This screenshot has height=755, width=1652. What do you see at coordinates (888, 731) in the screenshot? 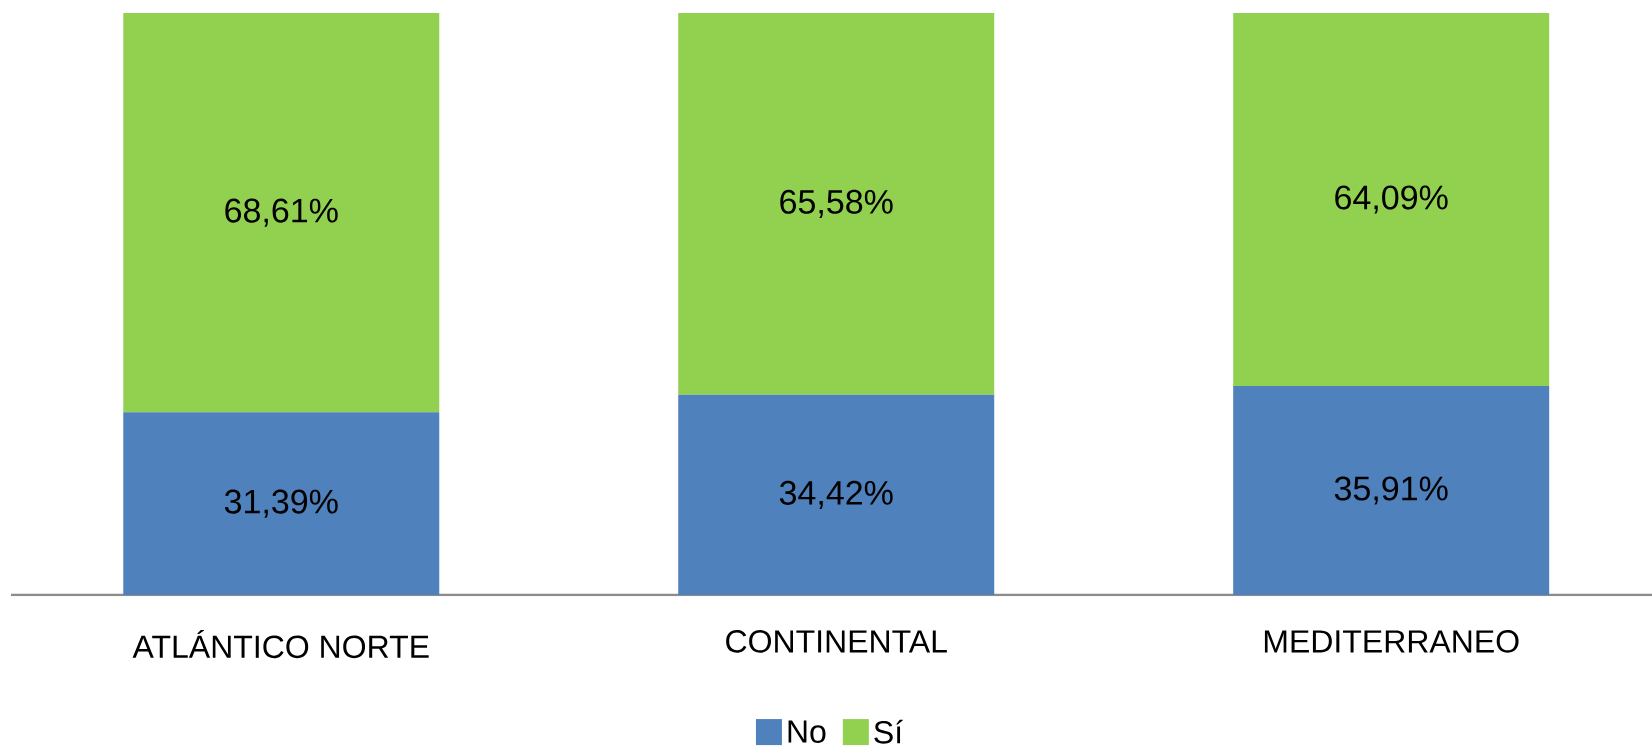
I see `legend-label: Sí` at bounding box center [888, 731].